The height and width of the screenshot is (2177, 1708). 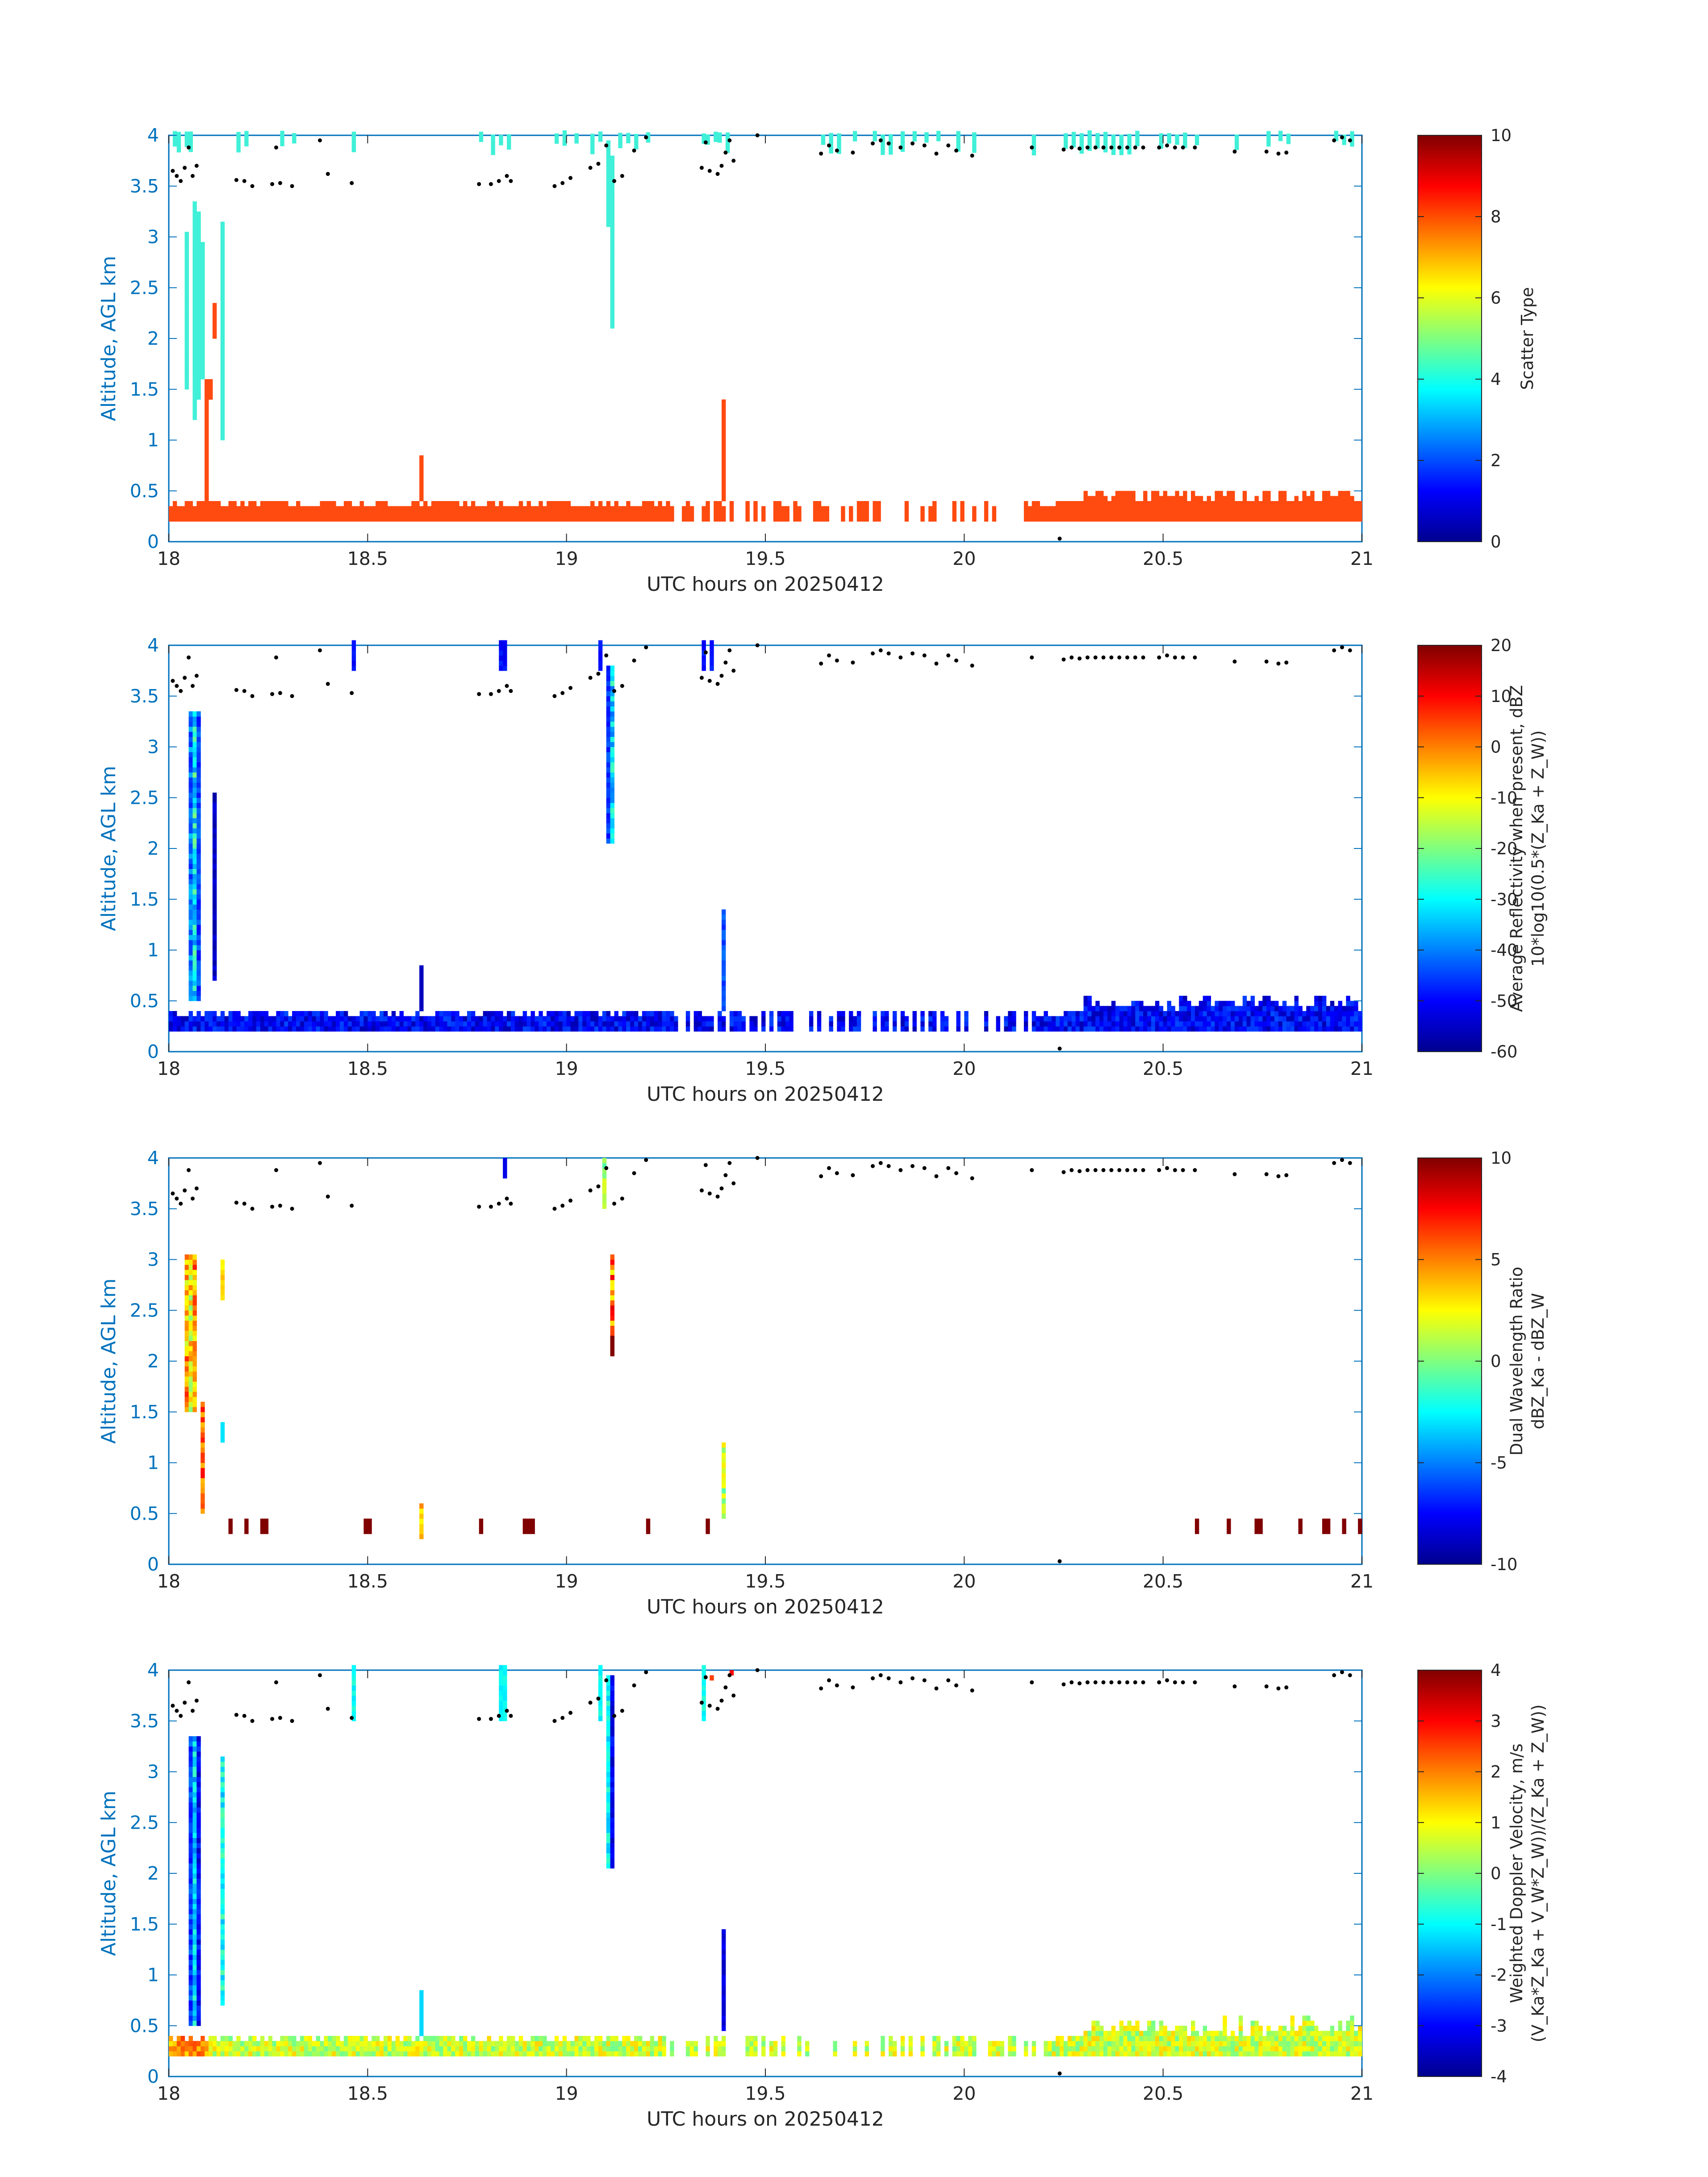 What do you see at coordinates (1449, 1361) in the screenshot?
I see `colorbar-gradient` at bounding box center [1449, 1361].